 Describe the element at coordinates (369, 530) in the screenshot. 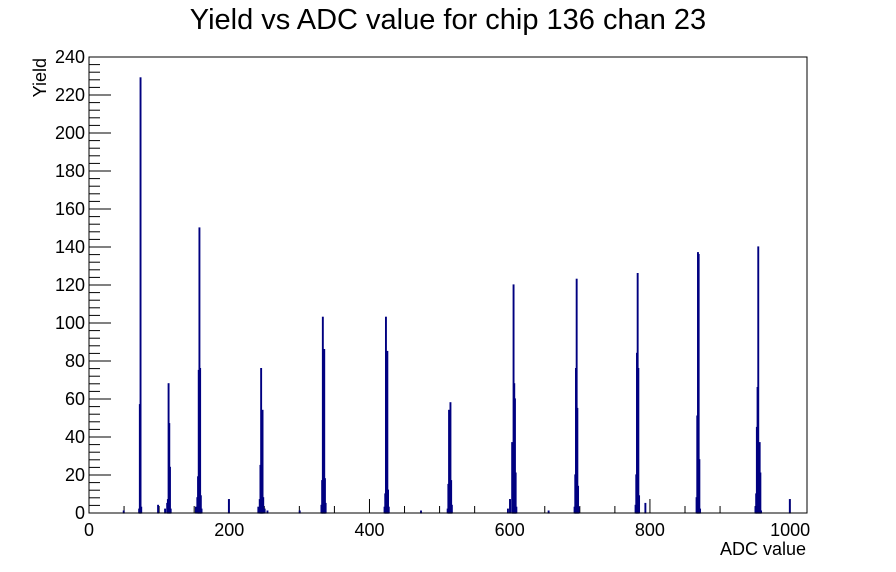

I see `x-tick-label: 400` at that location.